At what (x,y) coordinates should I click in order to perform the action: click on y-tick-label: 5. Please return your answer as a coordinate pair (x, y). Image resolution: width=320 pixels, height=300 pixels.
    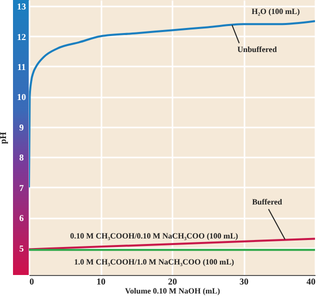
    Looking at the image, I should click on (21, 248).